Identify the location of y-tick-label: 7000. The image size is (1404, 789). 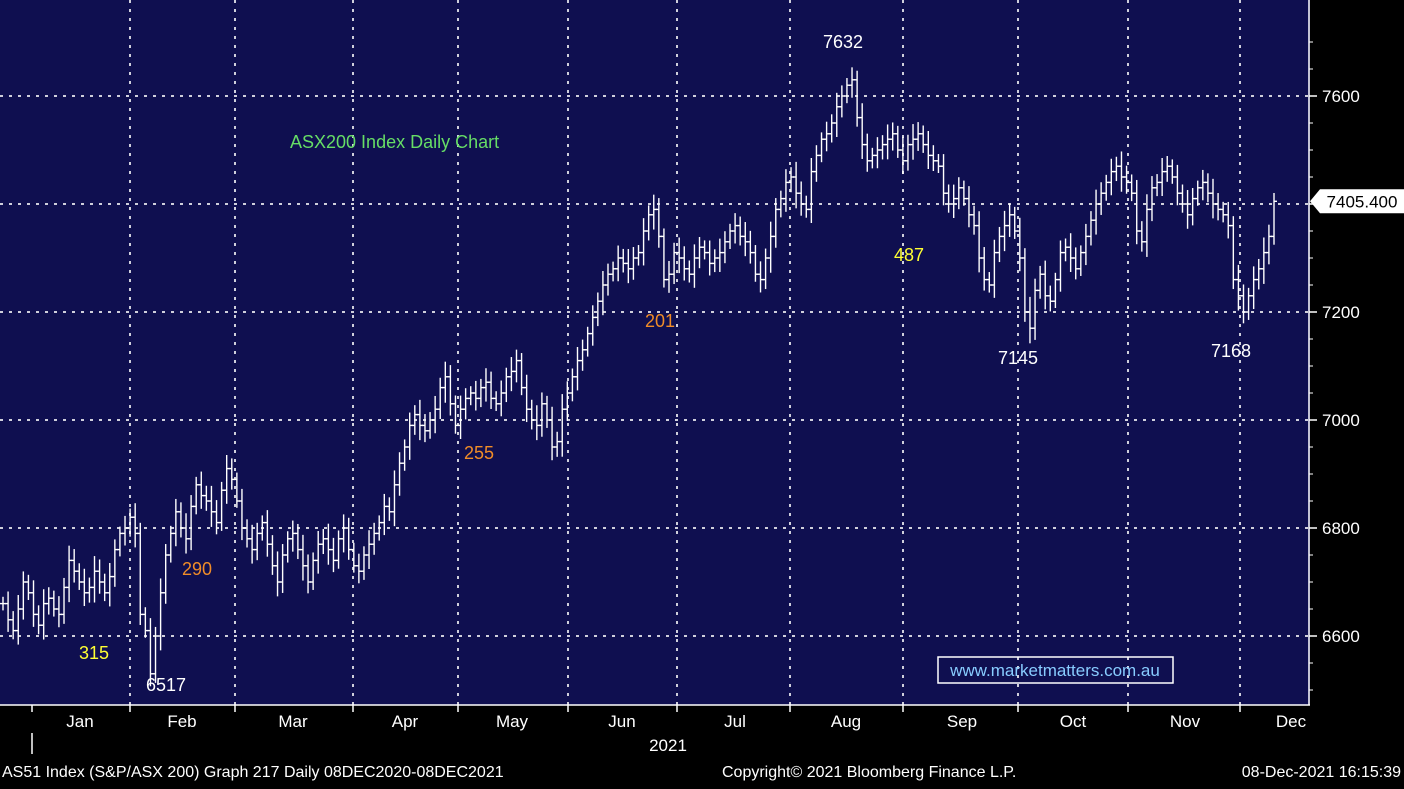
(1341, 420).